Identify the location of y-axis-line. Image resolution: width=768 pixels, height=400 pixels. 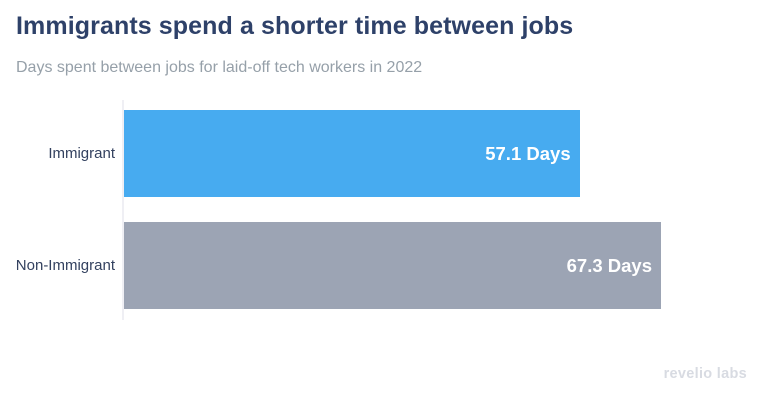
(123, 210).